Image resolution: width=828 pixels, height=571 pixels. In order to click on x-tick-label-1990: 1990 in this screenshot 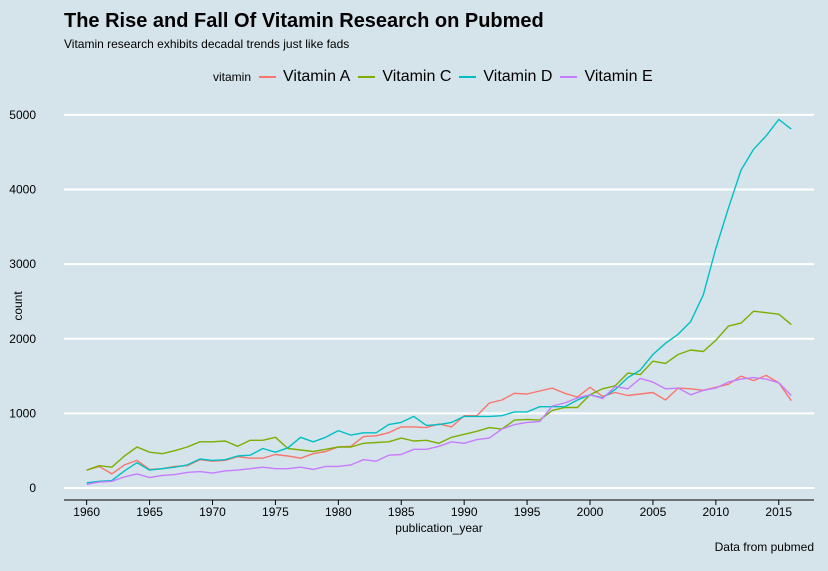, I will do `click(464, 512)`.